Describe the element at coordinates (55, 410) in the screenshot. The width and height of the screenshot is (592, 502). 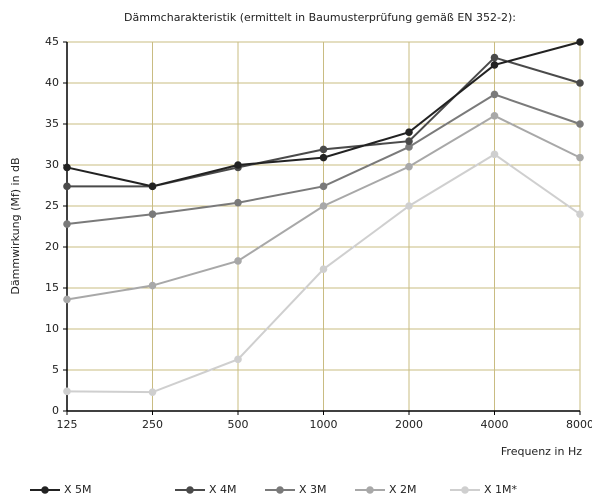
I see `y-tick-label: 0` at that location.